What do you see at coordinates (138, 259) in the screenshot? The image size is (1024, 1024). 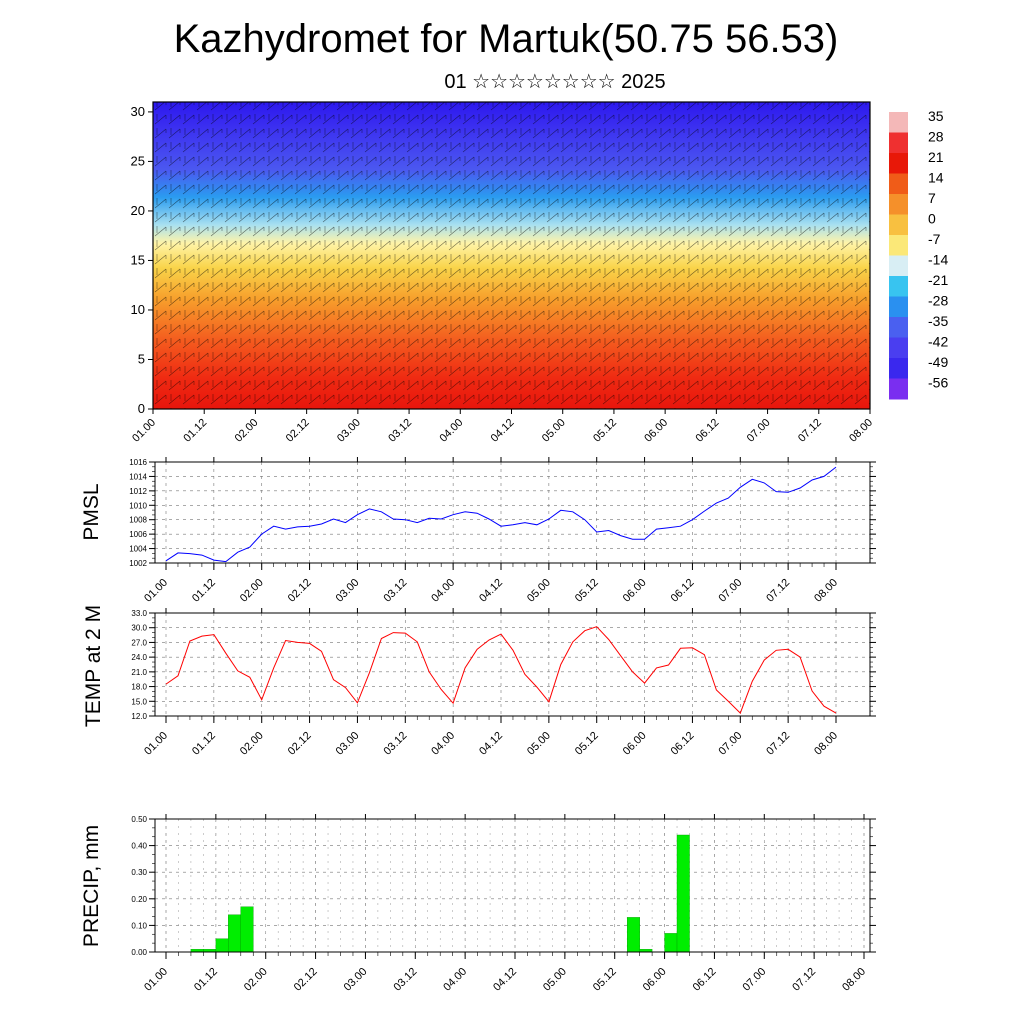 I see `heatmap-y-tick-label: 15` at bounding box center [138, 259].